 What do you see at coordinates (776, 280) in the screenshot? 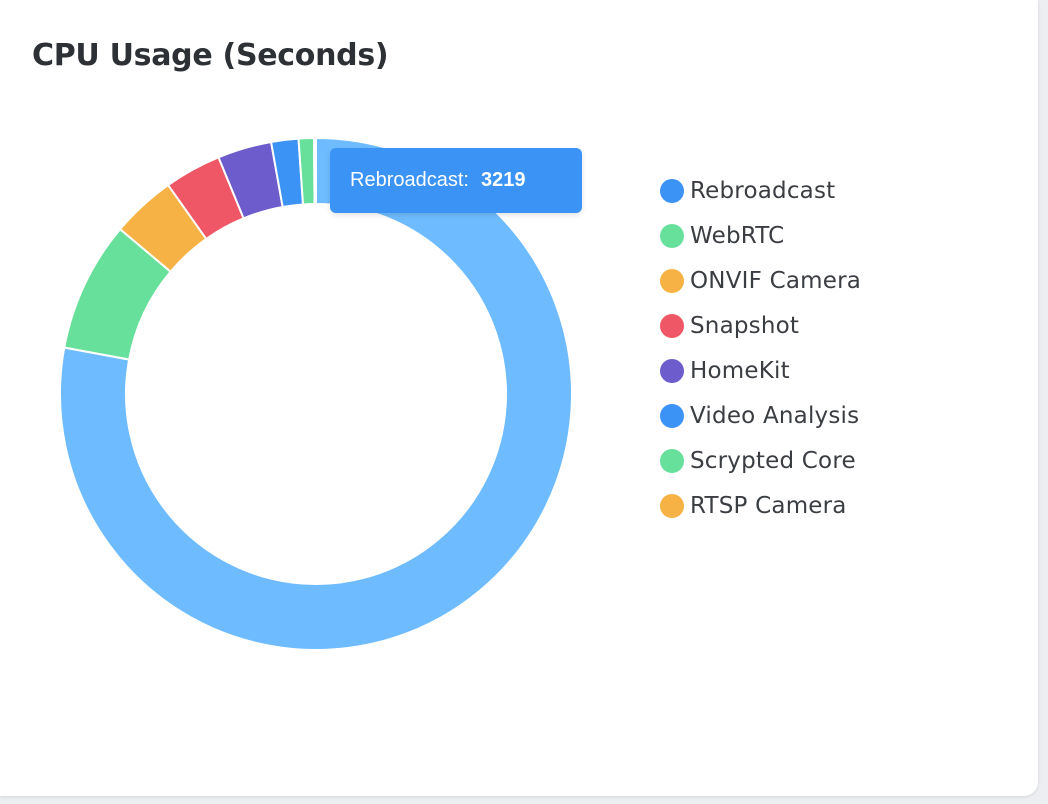
I see `legend-label: ONVIF Camera` at bounding box center [776, 280].